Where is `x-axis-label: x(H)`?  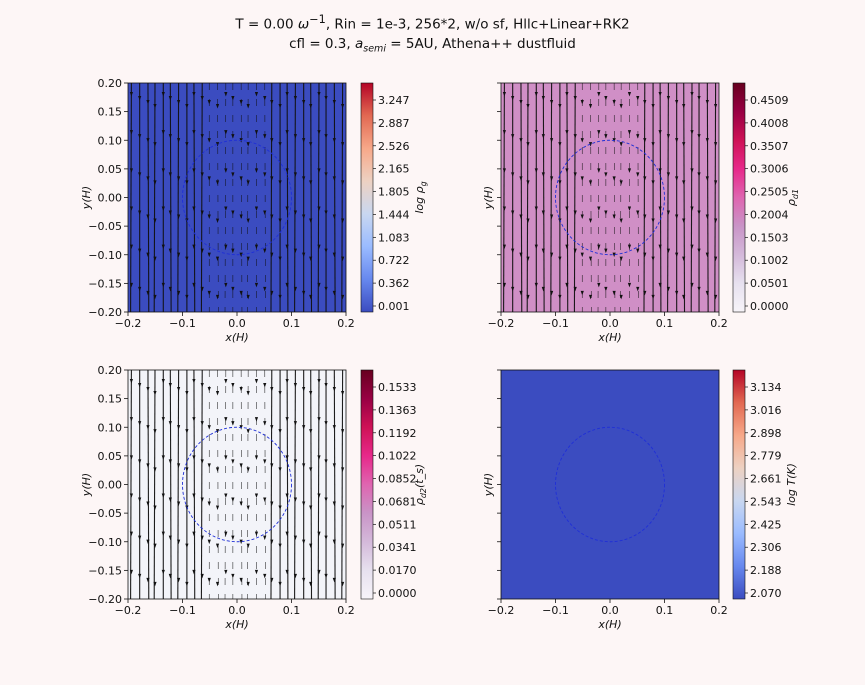 x-axis-label: x(H) is located at coordinates (609, 624).